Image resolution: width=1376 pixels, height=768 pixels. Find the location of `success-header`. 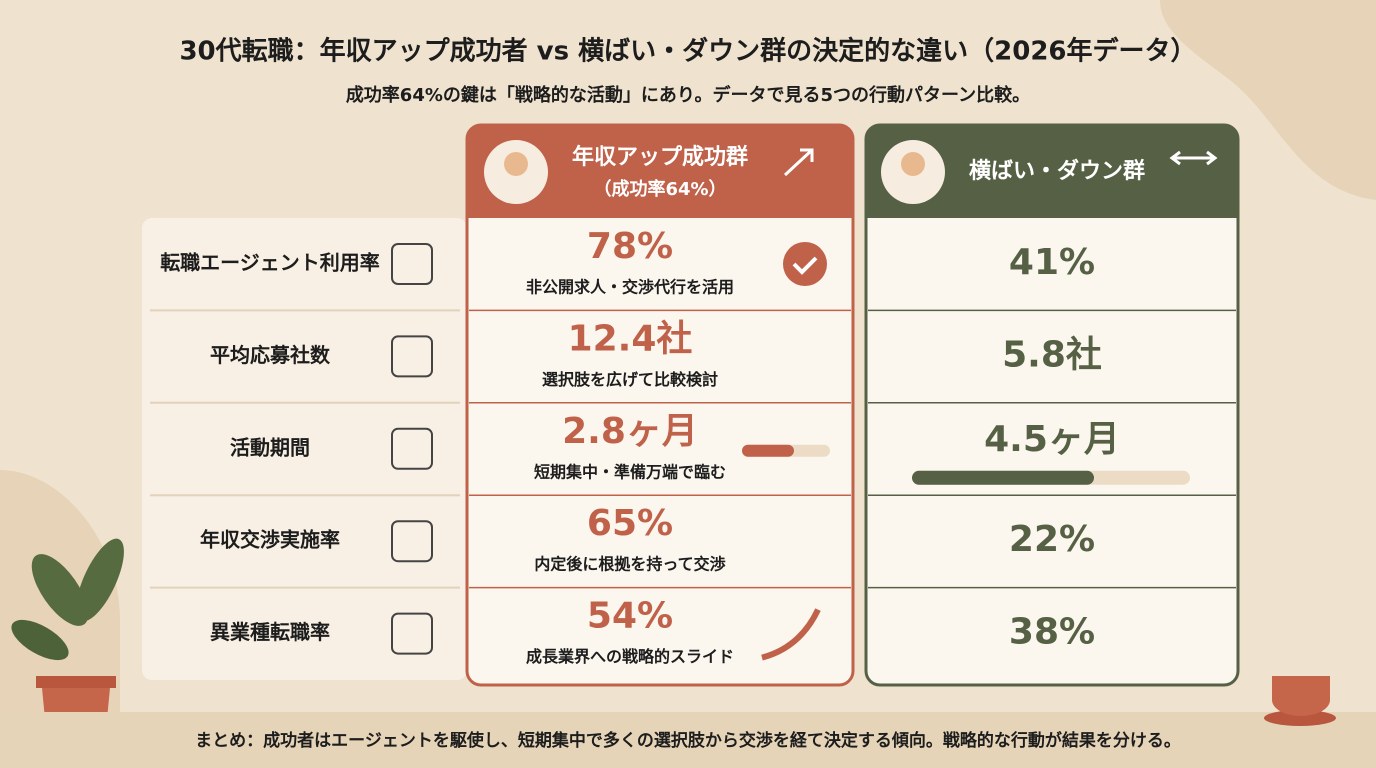

success-header is located at coordinates (660, 171).